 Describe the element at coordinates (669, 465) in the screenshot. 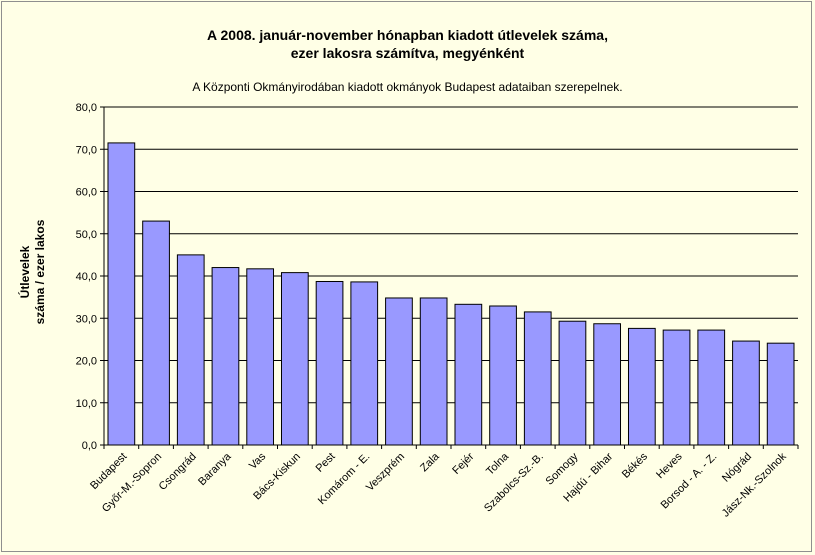

I see `x-category-label: Heves` at that location.